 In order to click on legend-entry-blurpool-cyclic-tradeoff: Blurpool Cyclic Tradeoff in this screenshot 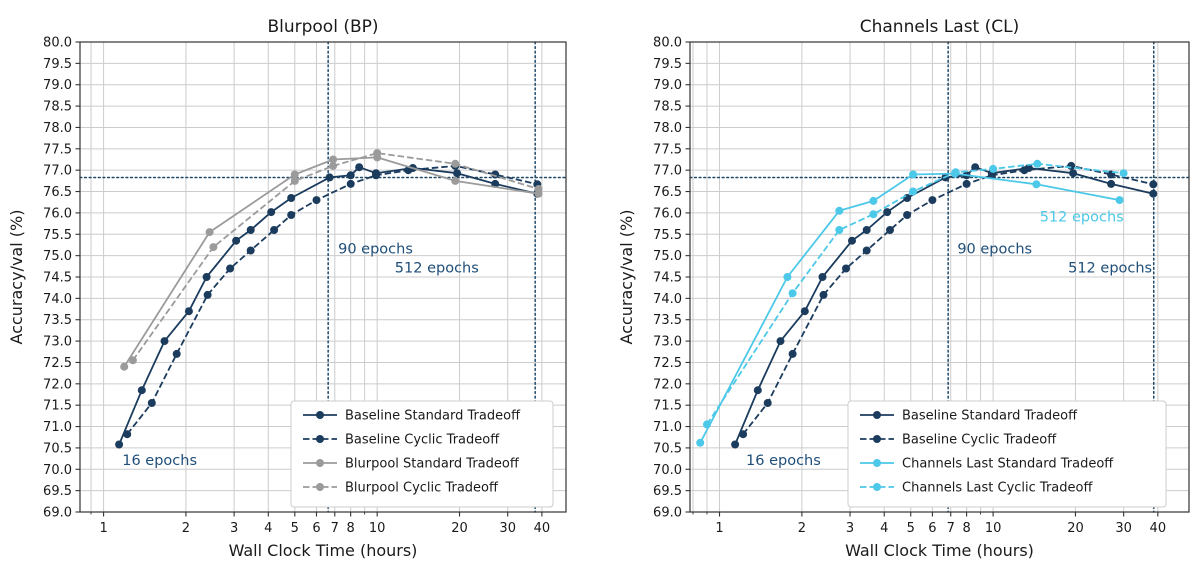, I will do `click(401, 488)`.